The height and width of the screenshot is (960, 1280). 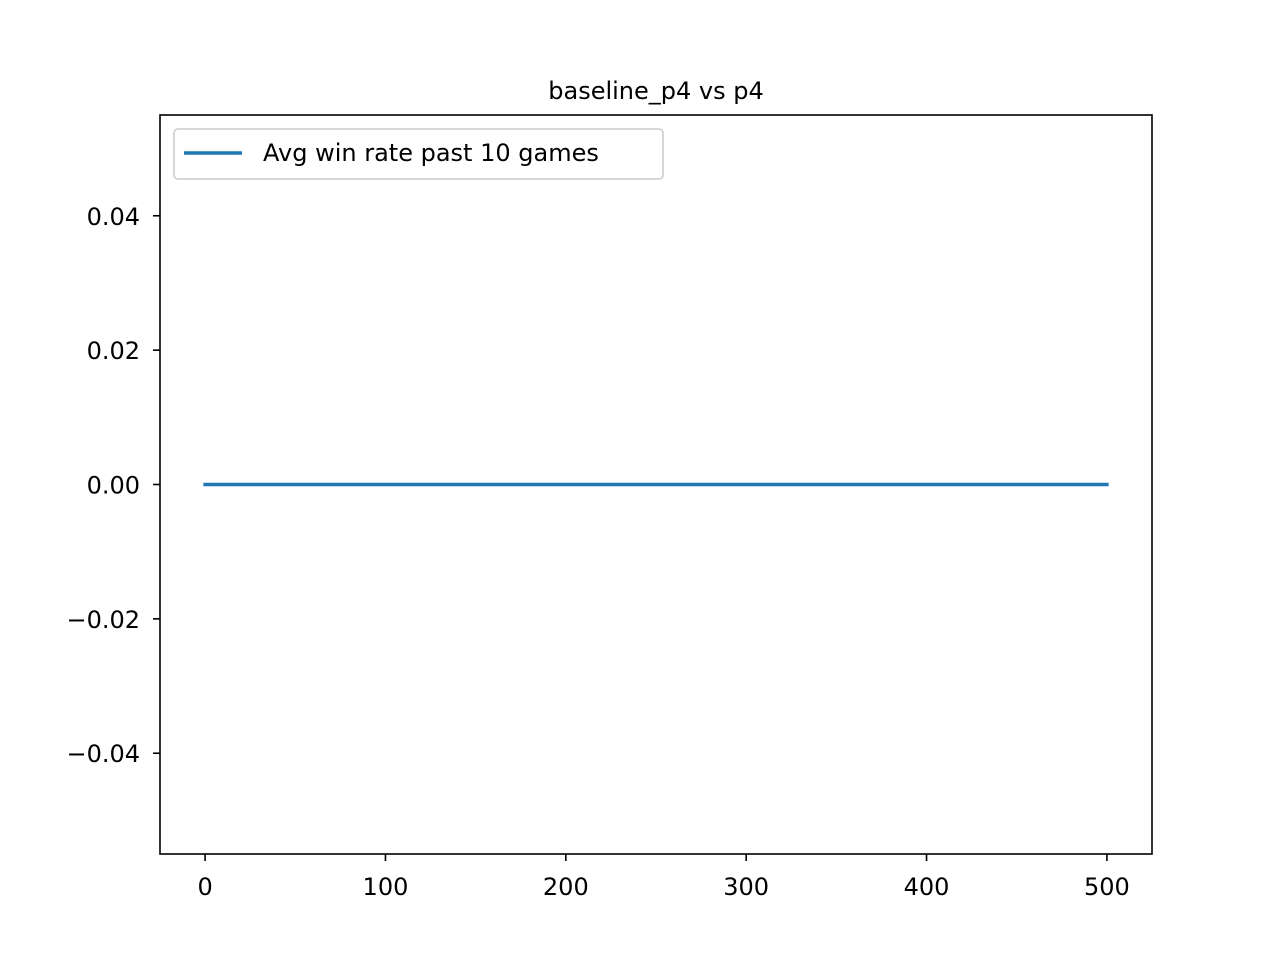 I want to click on legend-label: Avg win rate past 10 games, so click(x=431, y=153).